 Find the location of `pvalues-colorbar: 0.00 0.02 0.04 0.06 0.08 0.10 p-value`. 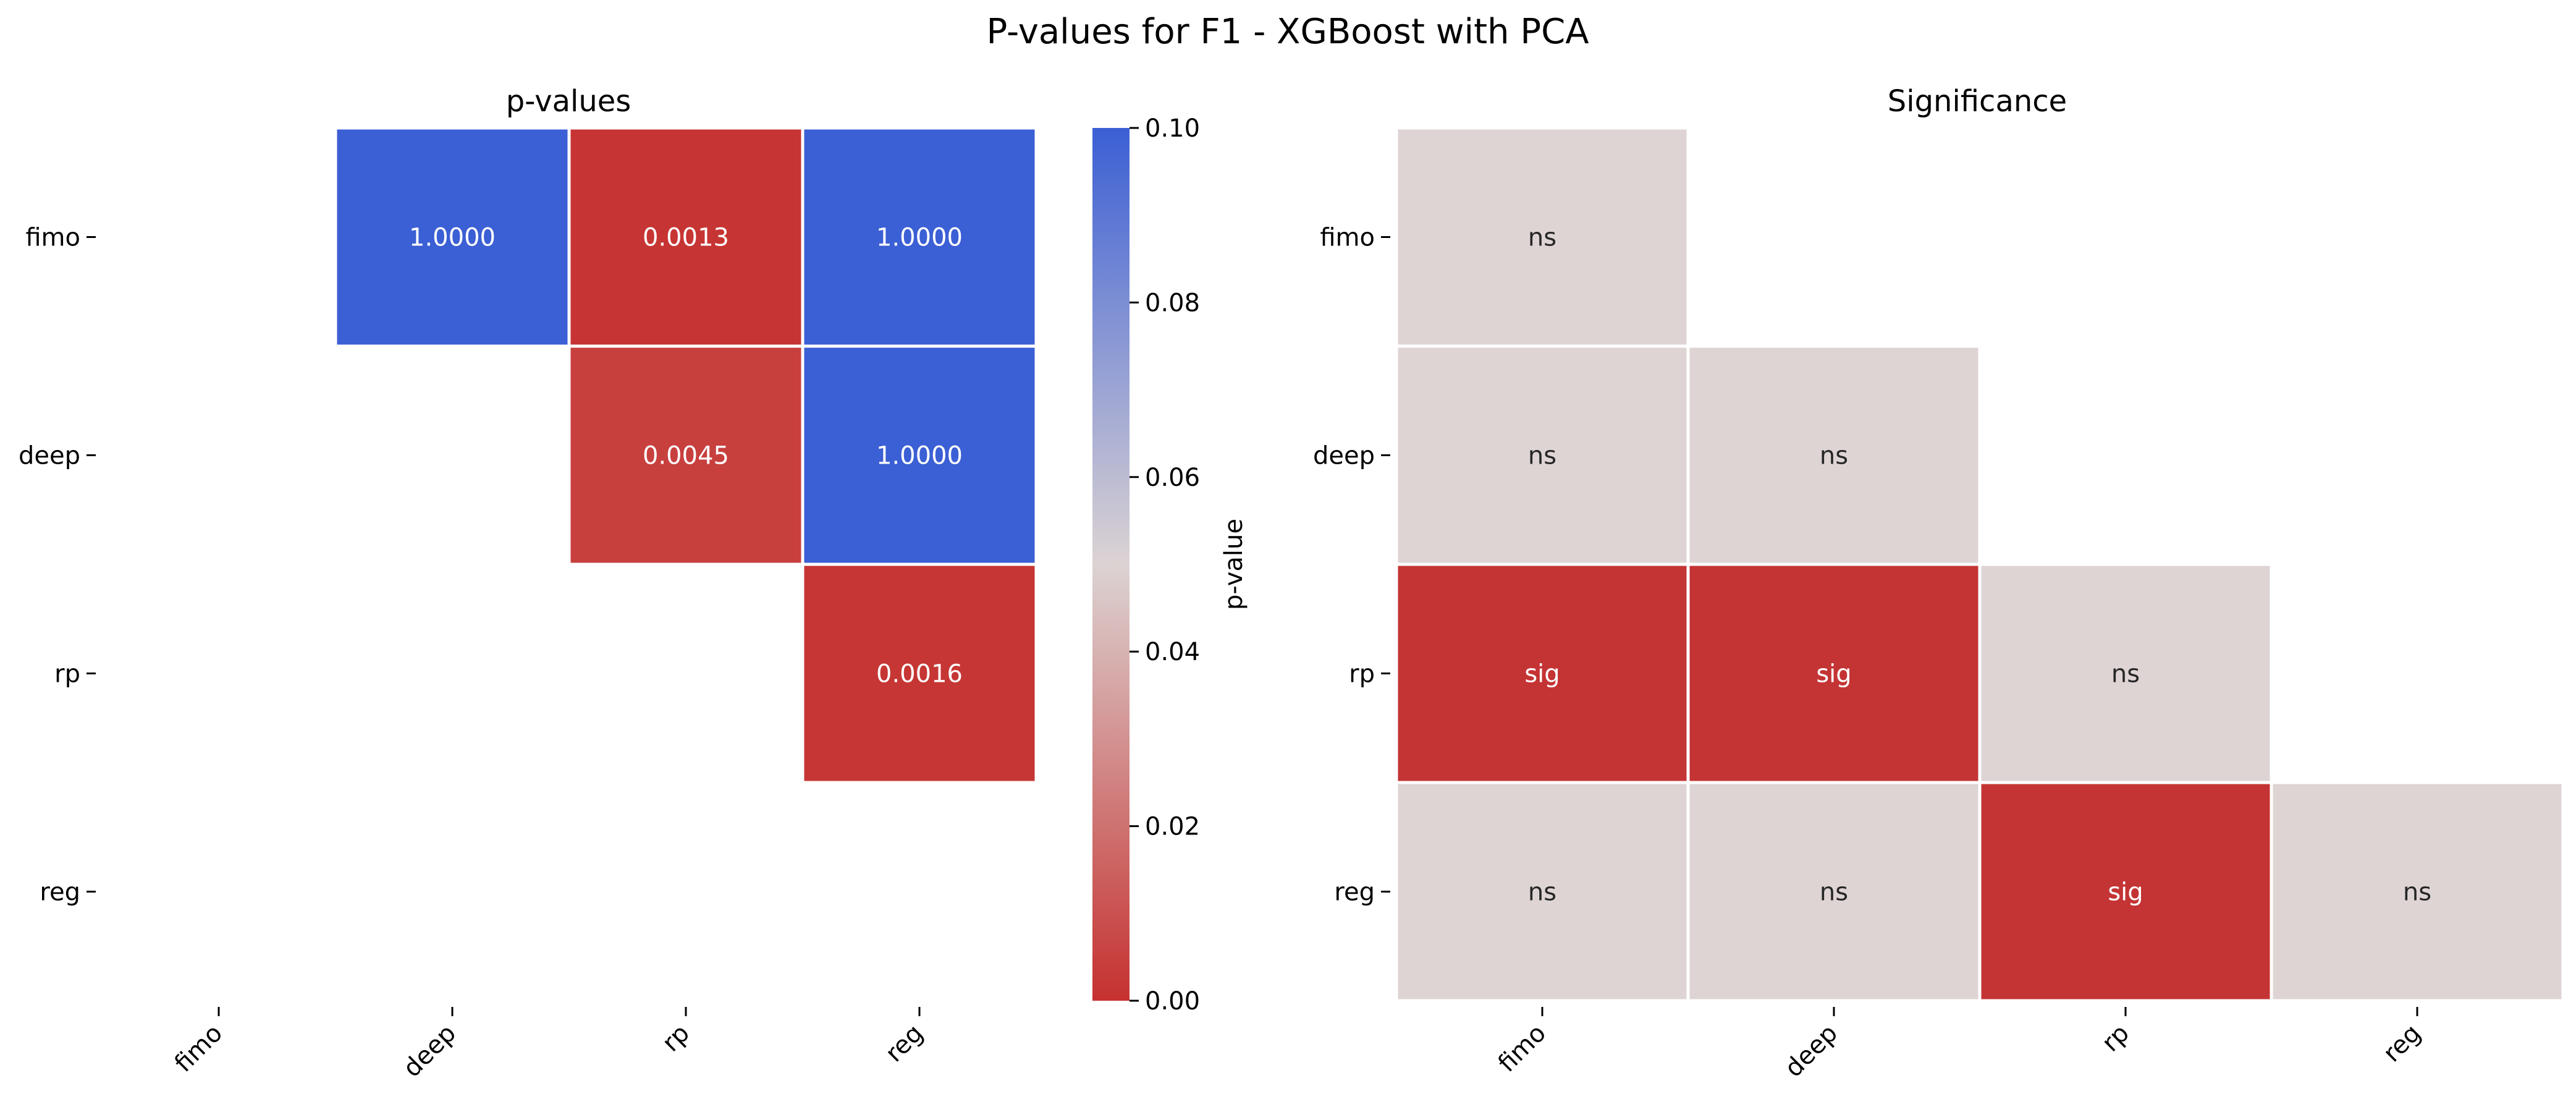

pvalues-colorbar: 0.00 0.02 0.04 0.06 0.08 0.10 p-value is located at coordinates (1170, 565).